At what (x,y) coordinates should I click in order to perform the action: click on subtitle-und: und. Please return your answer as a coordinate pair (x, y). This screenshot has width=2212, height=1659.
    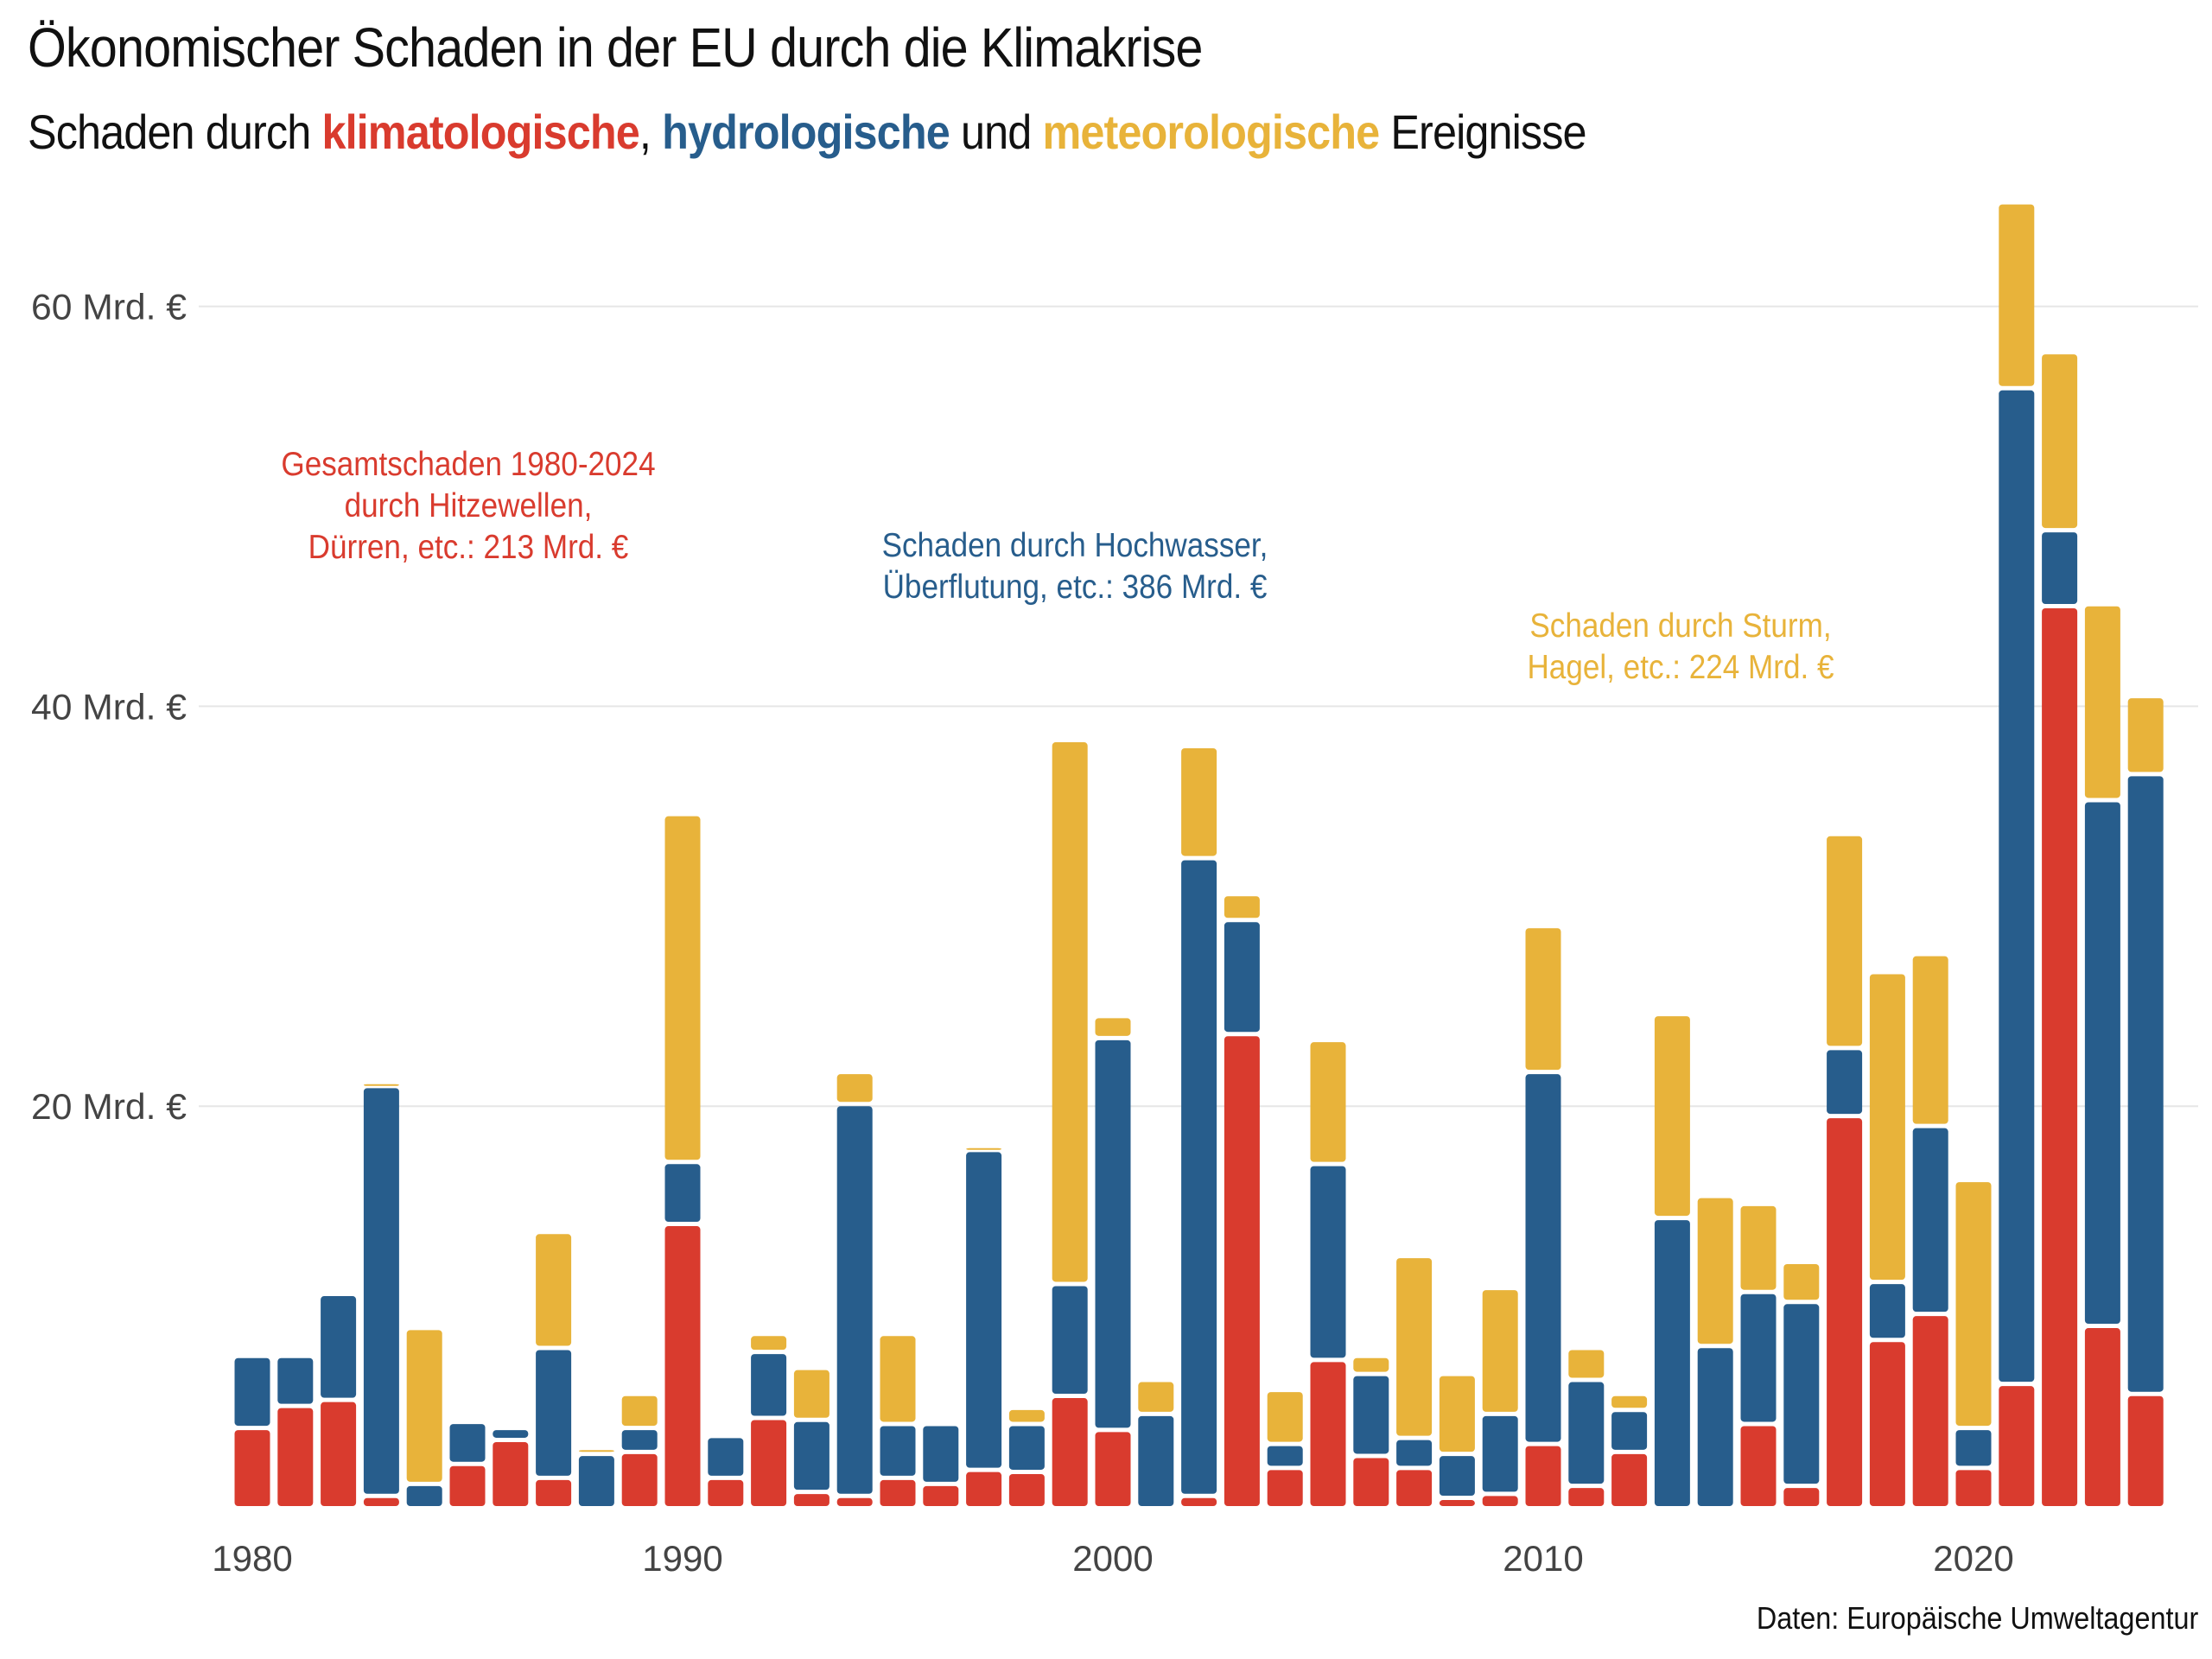
    Looking at the image, I should click on (996, 132).